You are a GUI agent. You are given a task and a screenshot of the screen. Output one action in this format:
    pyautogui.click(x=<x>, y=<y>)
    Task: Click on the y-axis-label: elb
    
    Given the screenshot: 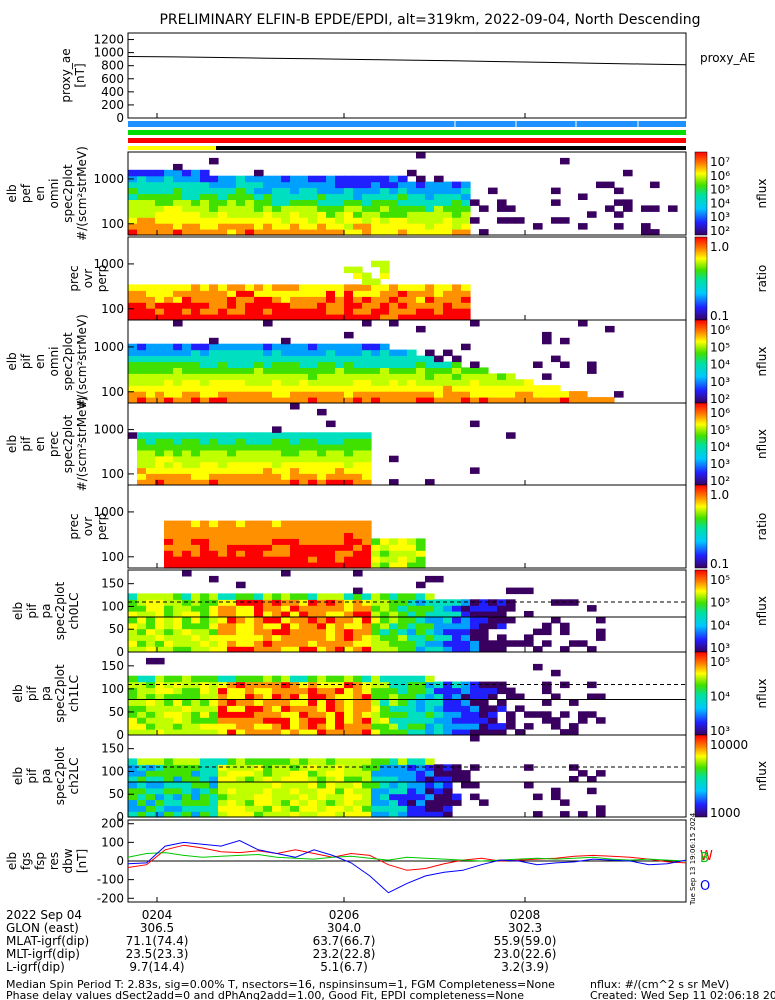 What is the action you would take?
    pyautogui.click(x=12, y=861)
    